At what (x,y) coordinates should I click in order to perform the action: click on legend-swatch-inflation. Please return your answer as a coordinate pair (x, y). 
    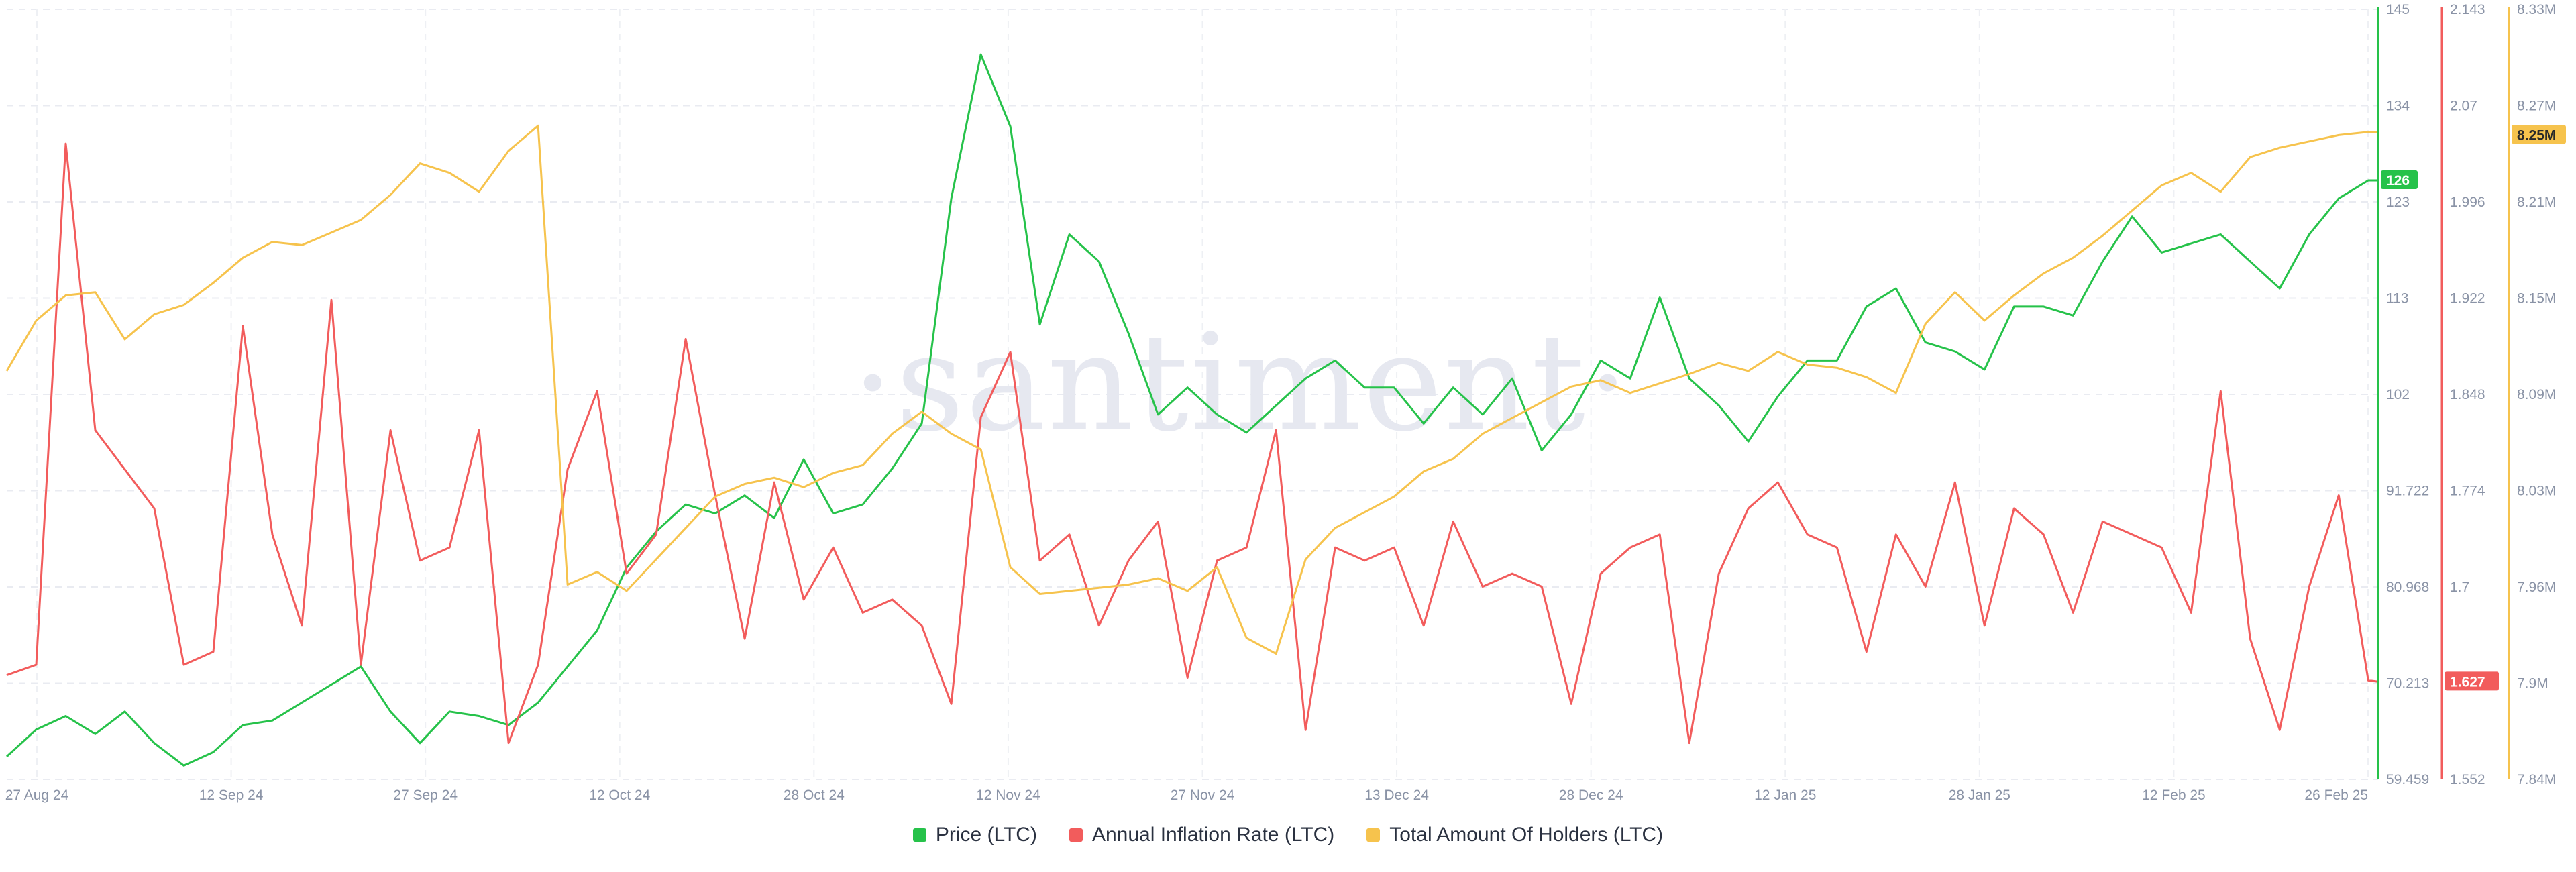
    Looking at the image, I should click on (1076, 835).